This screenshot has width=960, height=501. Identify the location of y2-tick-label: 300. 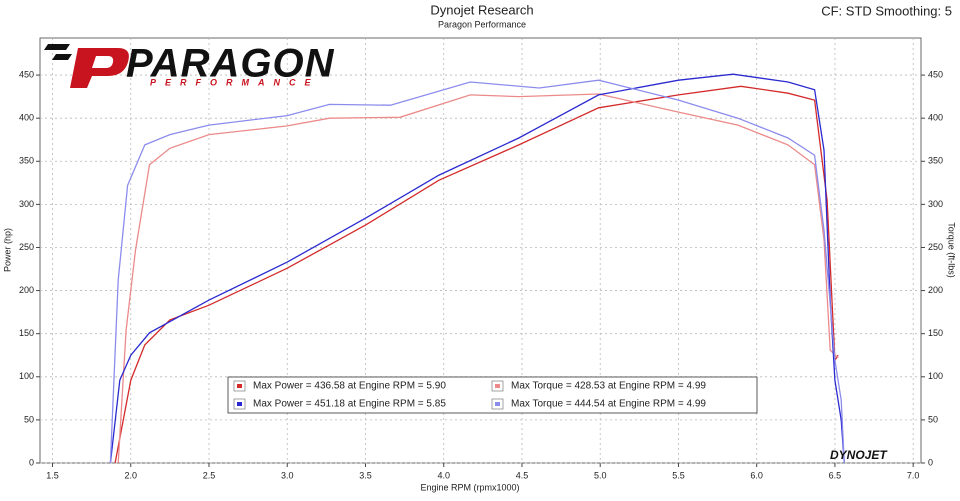
(935, 204).